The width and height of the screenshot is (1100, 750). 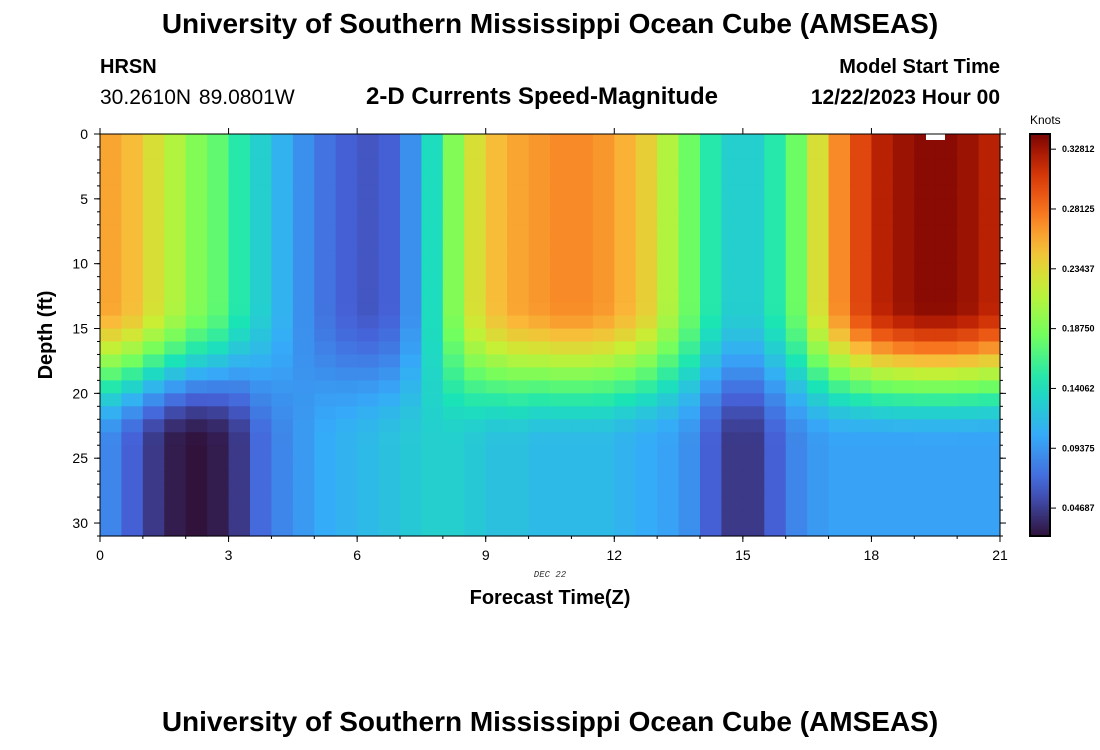 I want to click on y-tick-label: 30, so click(x=80, y=523).